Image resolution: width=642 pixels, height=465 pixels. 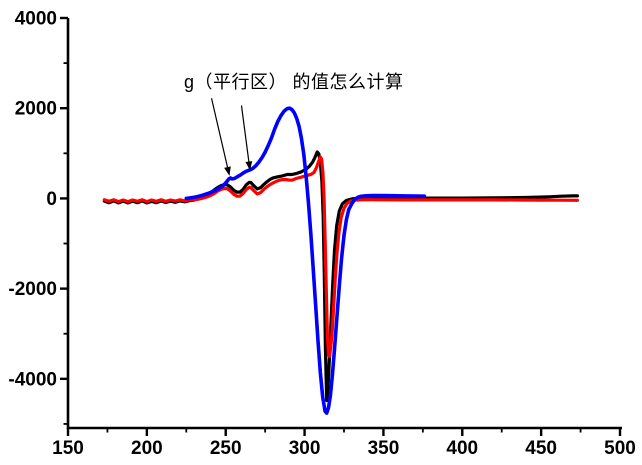 I want to click on y-tick-label: 0, so click(x=51, y=199).